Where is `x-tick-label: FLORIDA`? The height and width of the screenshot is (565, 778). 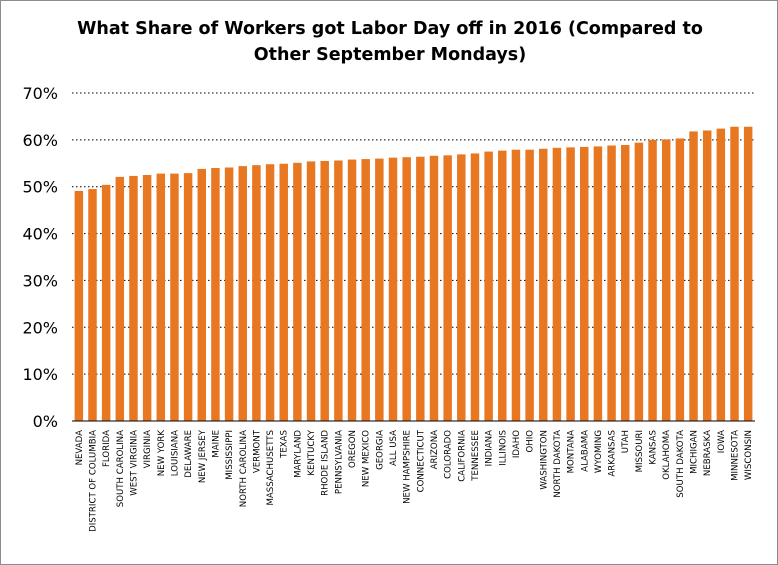
x-tick-label: FLORIDA is located at coordinates (107, 448).